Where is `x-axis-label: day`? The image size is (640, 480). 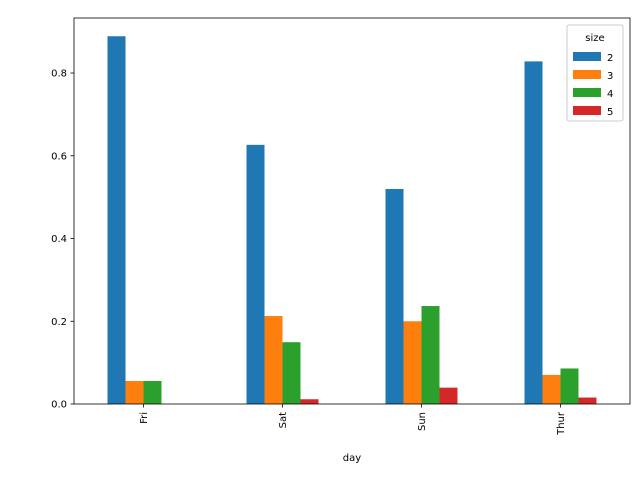
x-axis-label: day is located at coordinates (352, 458).